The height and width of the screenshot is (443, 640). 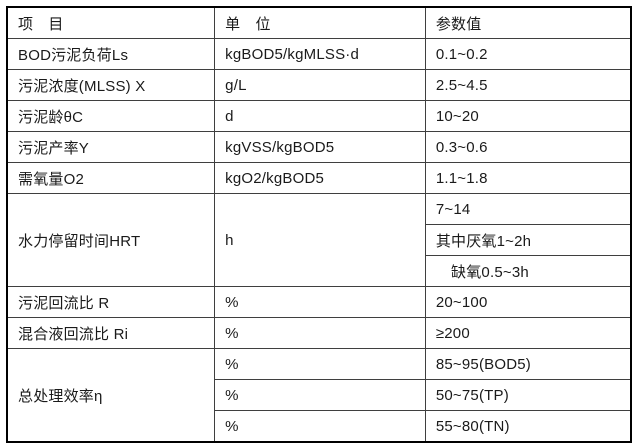 I want to click on row-hrt-anaerobic: 其中厌氧1~2h, so click(x=319, y=240).